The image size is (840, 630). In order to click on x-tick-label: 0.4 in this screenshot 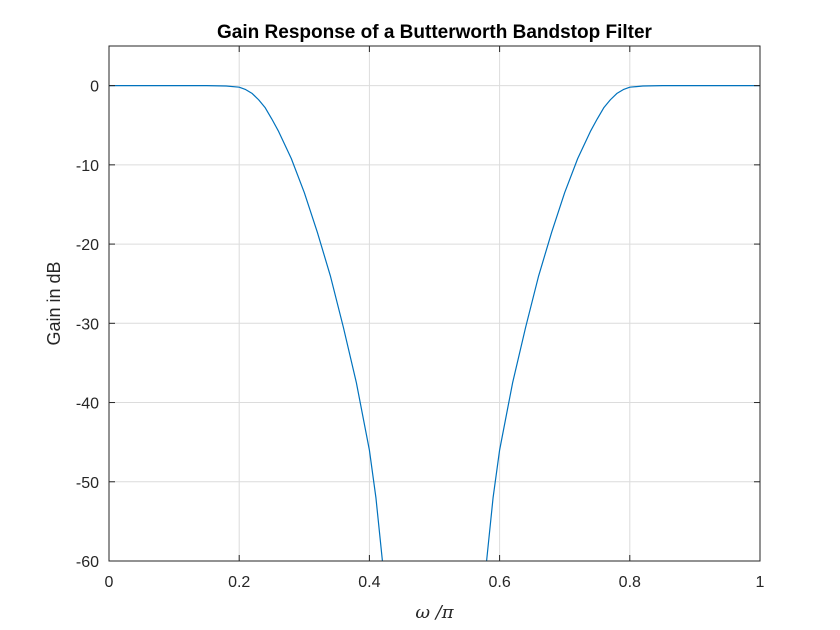, I will do `click(369, 582)`.